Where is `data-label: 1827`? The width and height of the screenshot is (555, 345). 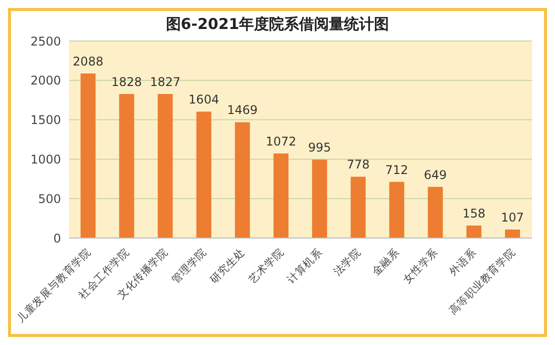
data-label: 1827 is located at coordinates (165, 82).